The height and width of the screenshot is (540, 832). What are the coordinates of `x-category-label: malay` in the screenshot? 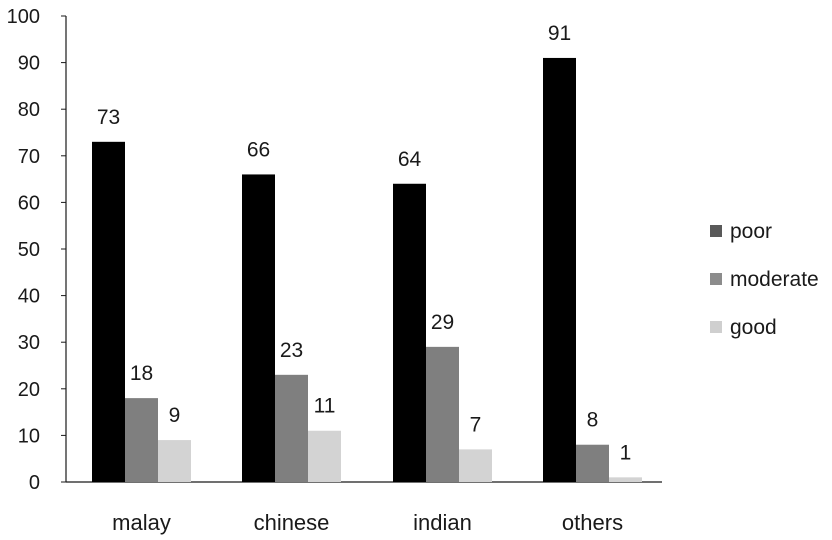 It's located at (141, 522).